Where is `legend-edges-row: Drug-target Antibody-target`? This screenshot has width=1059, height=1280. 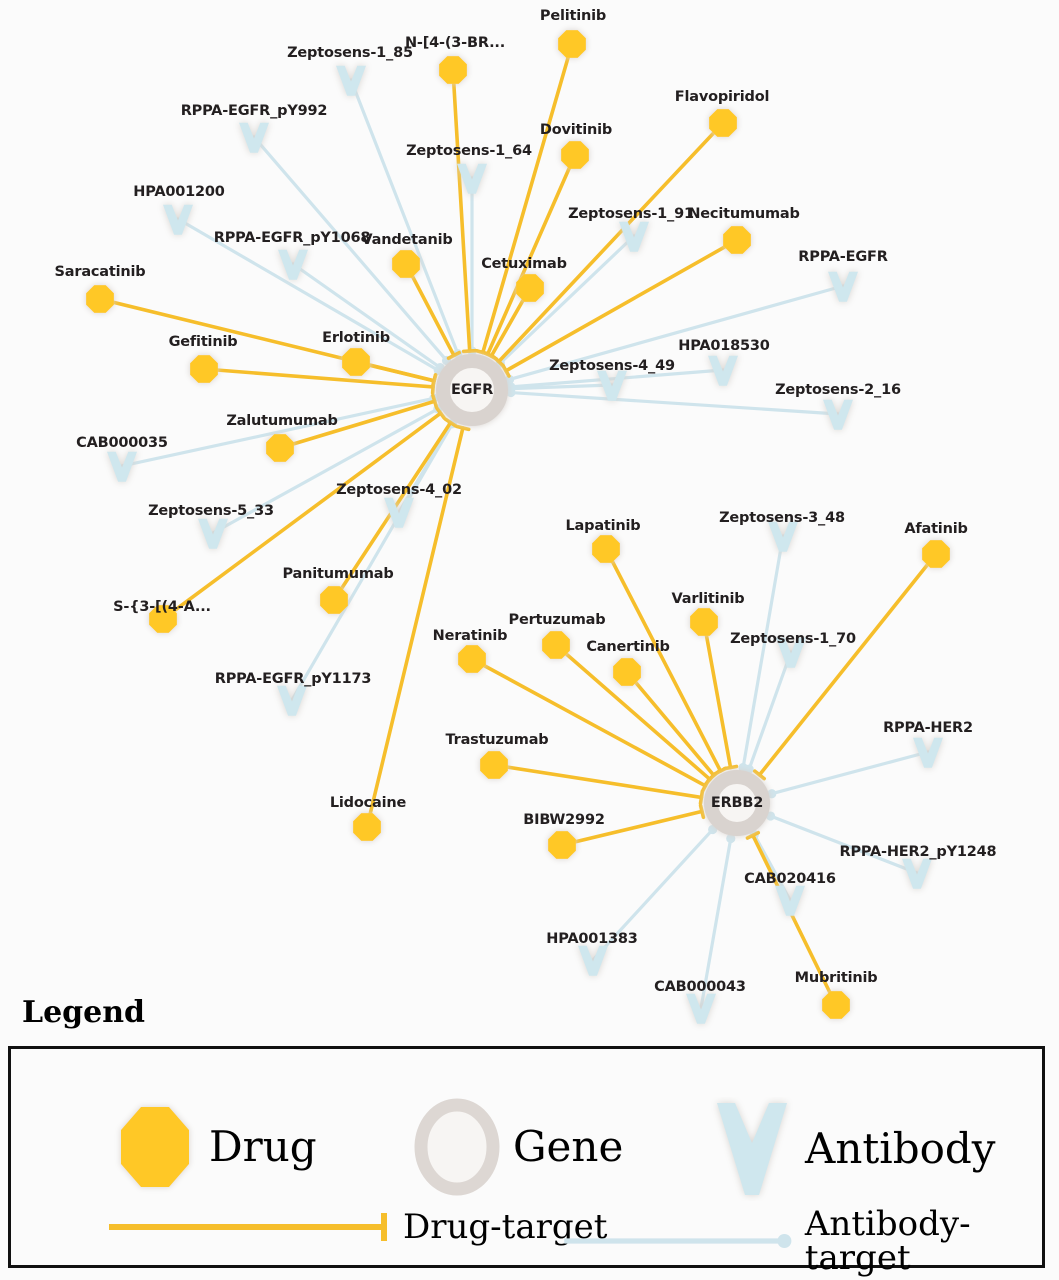 legend-edges-row: Drug-target Antibody-target is located at coordinates (526, 1241).